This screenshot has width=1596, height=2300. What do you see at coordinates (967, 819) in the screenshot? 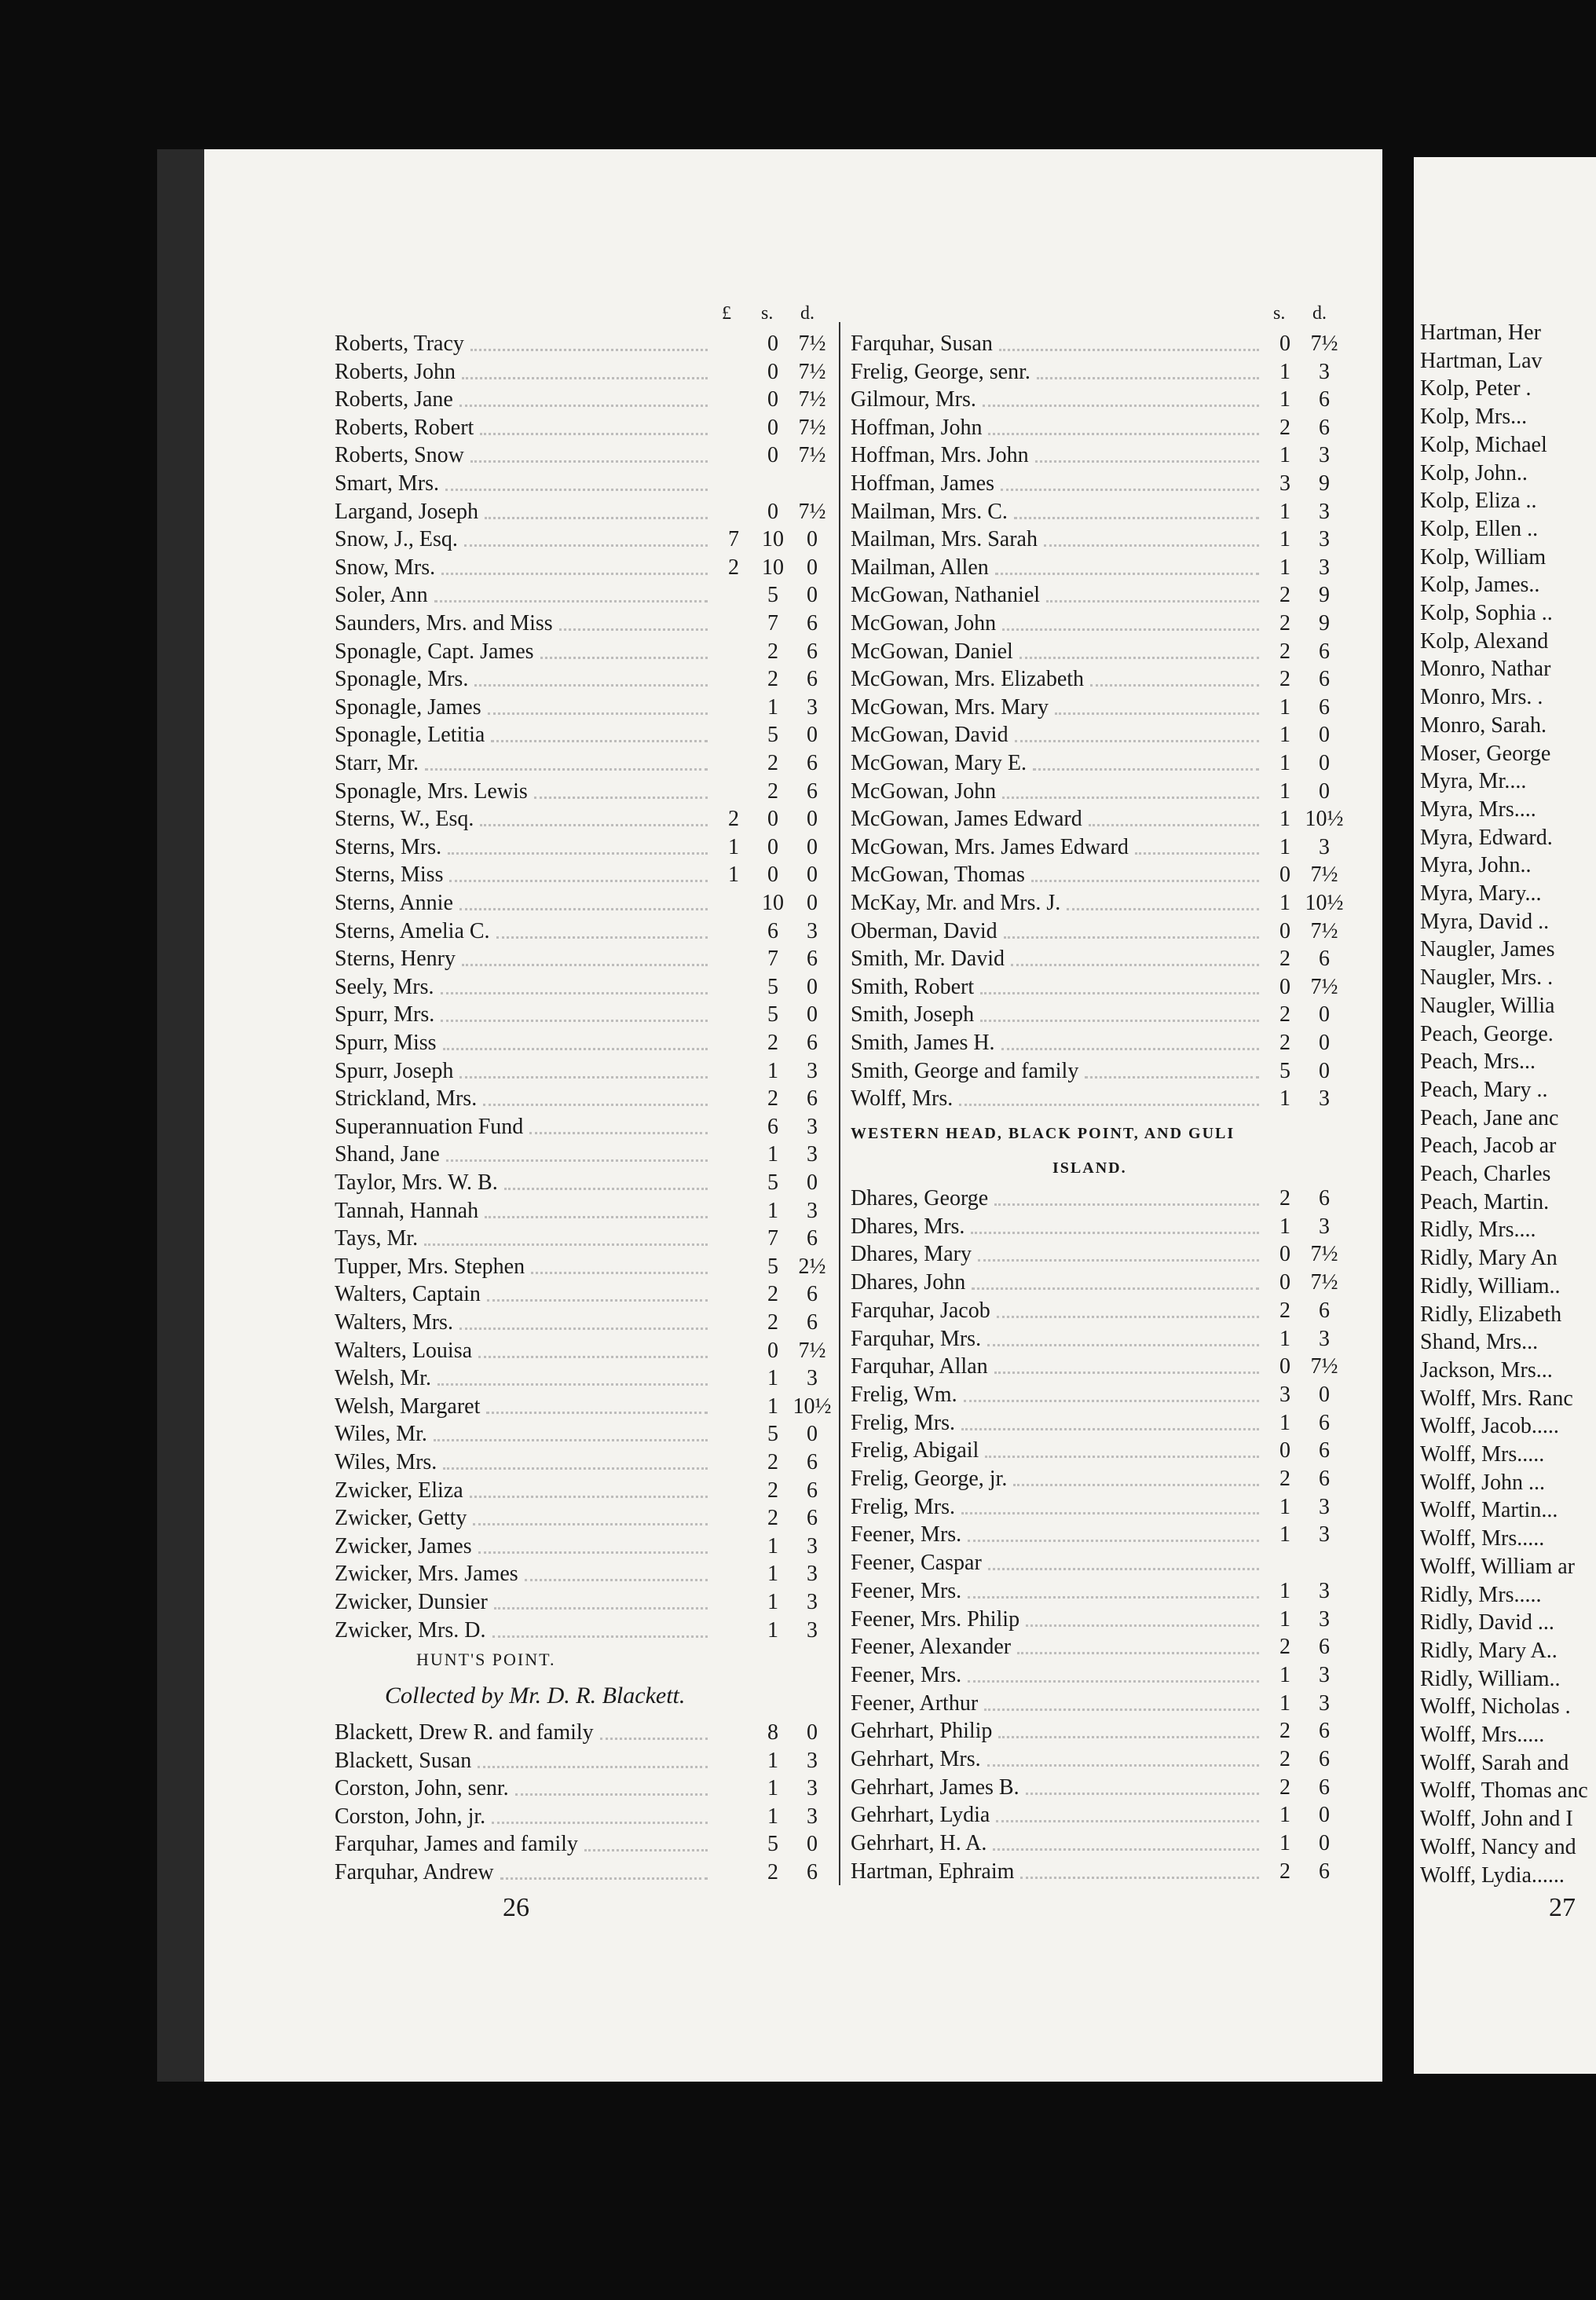
I see `entry-name: McGowan, James Edward` at bounding box center [967, 819].